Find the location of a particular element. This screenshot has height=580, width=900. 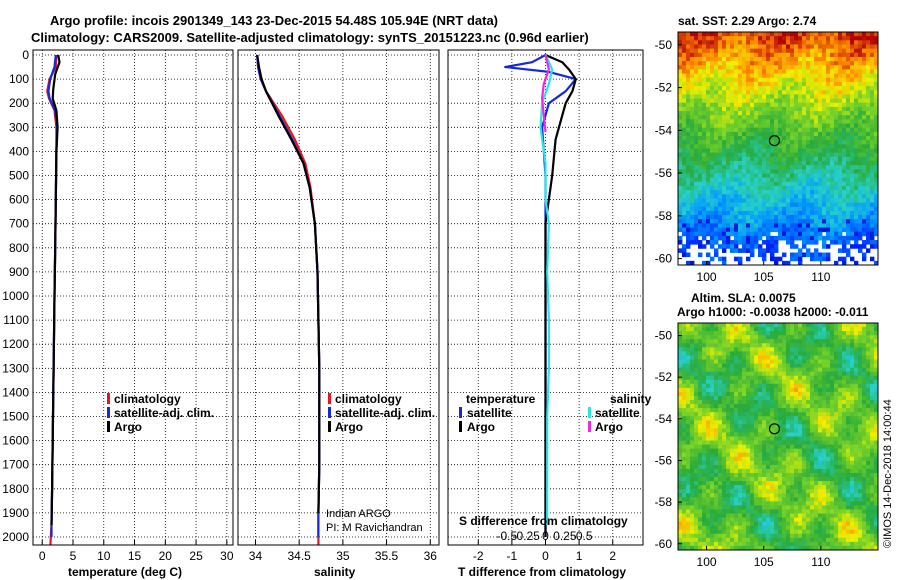

s-tick-label: 0.25 is located at coordinates (565, 536).